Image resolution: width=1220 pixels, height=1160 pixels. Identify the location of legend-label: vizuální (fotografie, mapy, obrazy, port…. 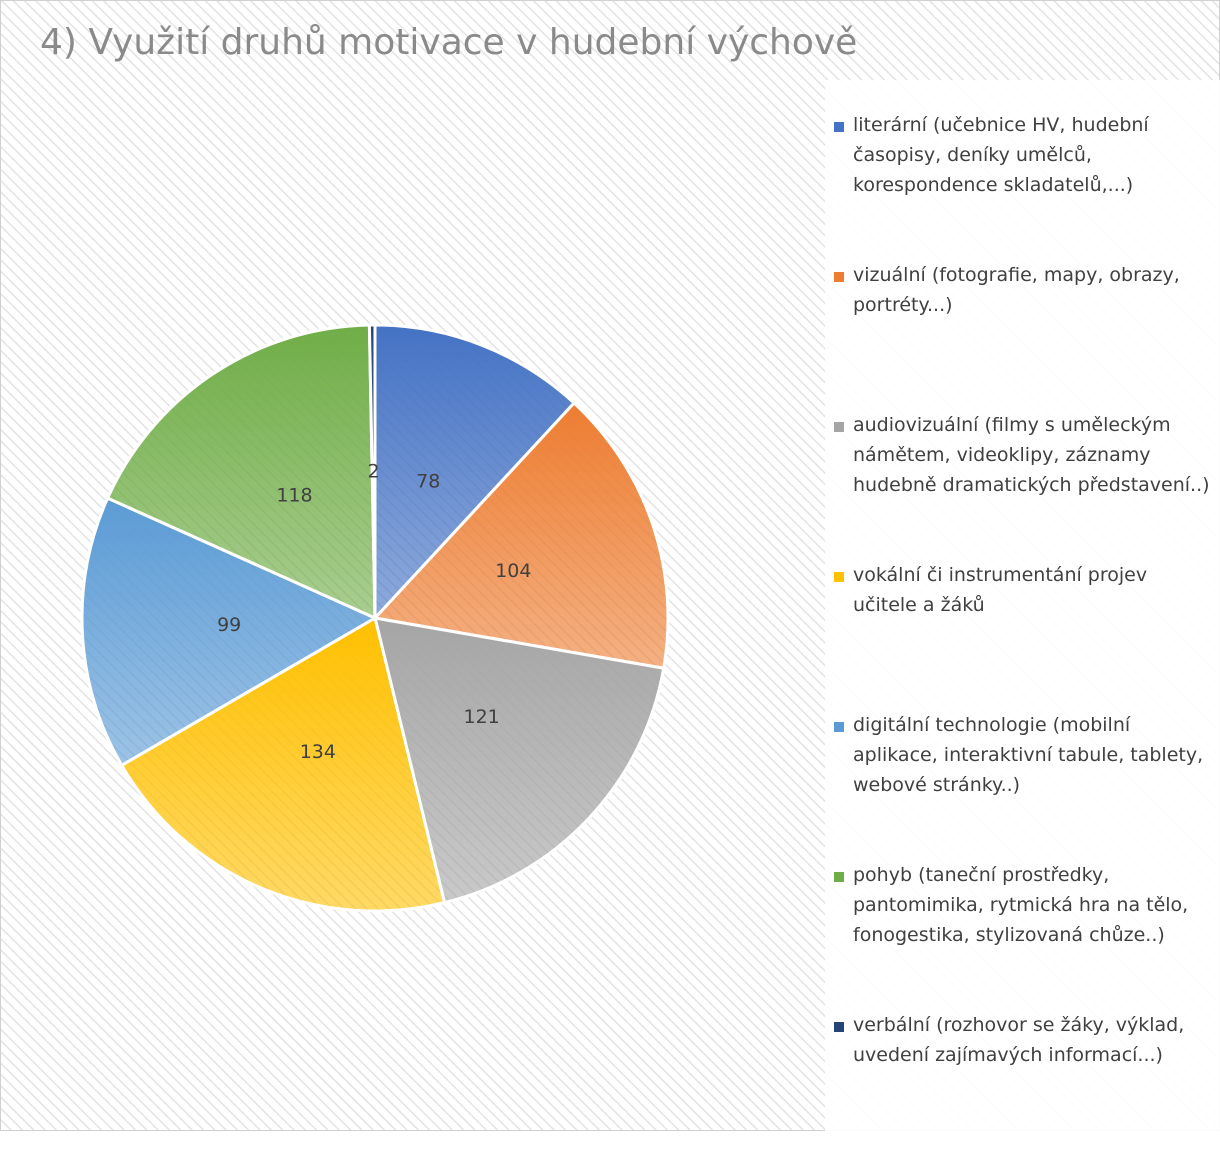
(1016, 290).